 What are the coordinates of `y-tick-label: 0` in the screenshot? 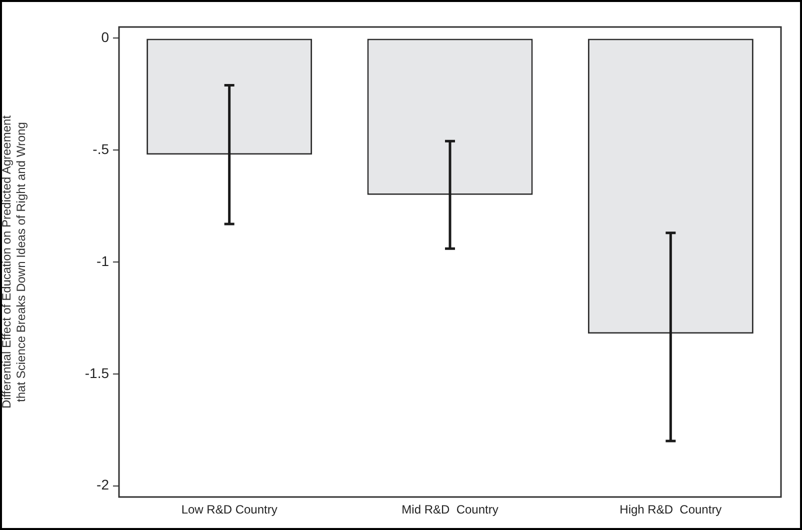 It's located at (105, 37).